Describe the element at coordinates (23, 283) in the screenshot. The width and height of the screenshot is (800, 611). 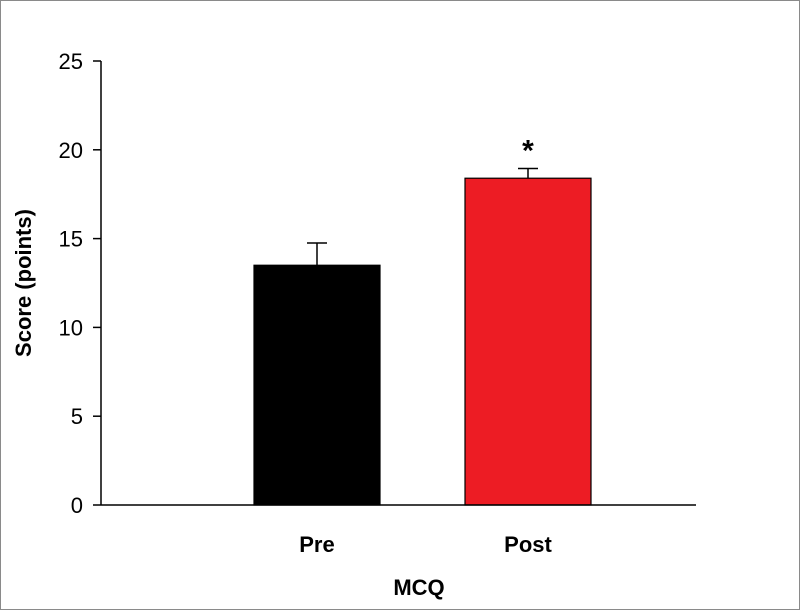
I see `y-axis-title: Score (points)` at that location.